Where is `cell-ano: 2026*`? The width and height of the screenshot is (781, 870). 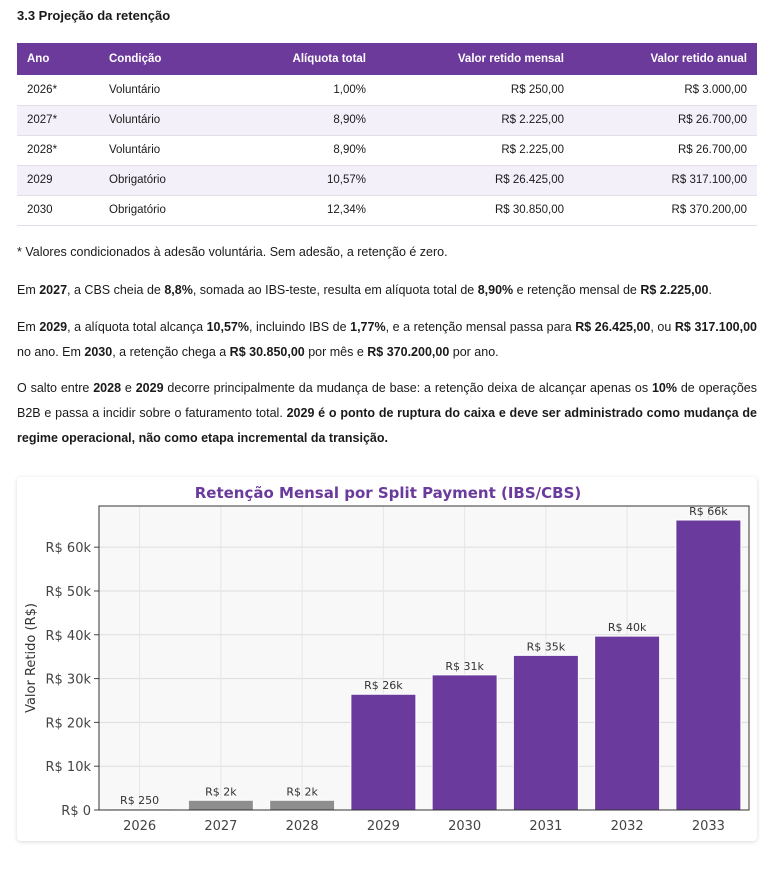 cell-ano: 2026* is located at coordinates (58, 90).